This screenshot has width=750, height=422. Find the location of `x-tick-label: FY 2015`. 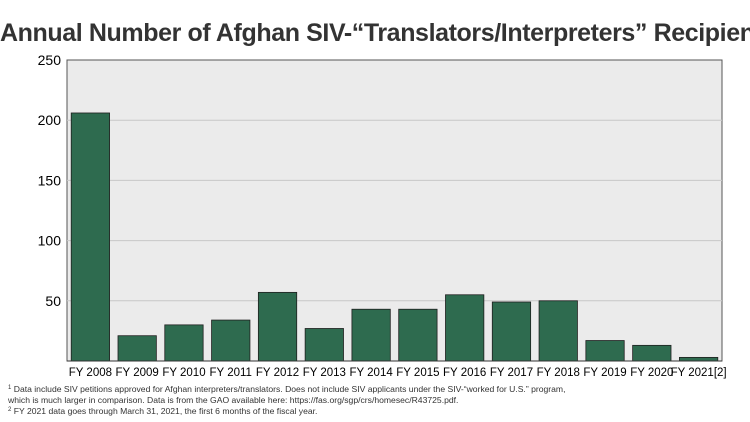

x-tick-label: FY 2015 is located at coordinates (417, 373).